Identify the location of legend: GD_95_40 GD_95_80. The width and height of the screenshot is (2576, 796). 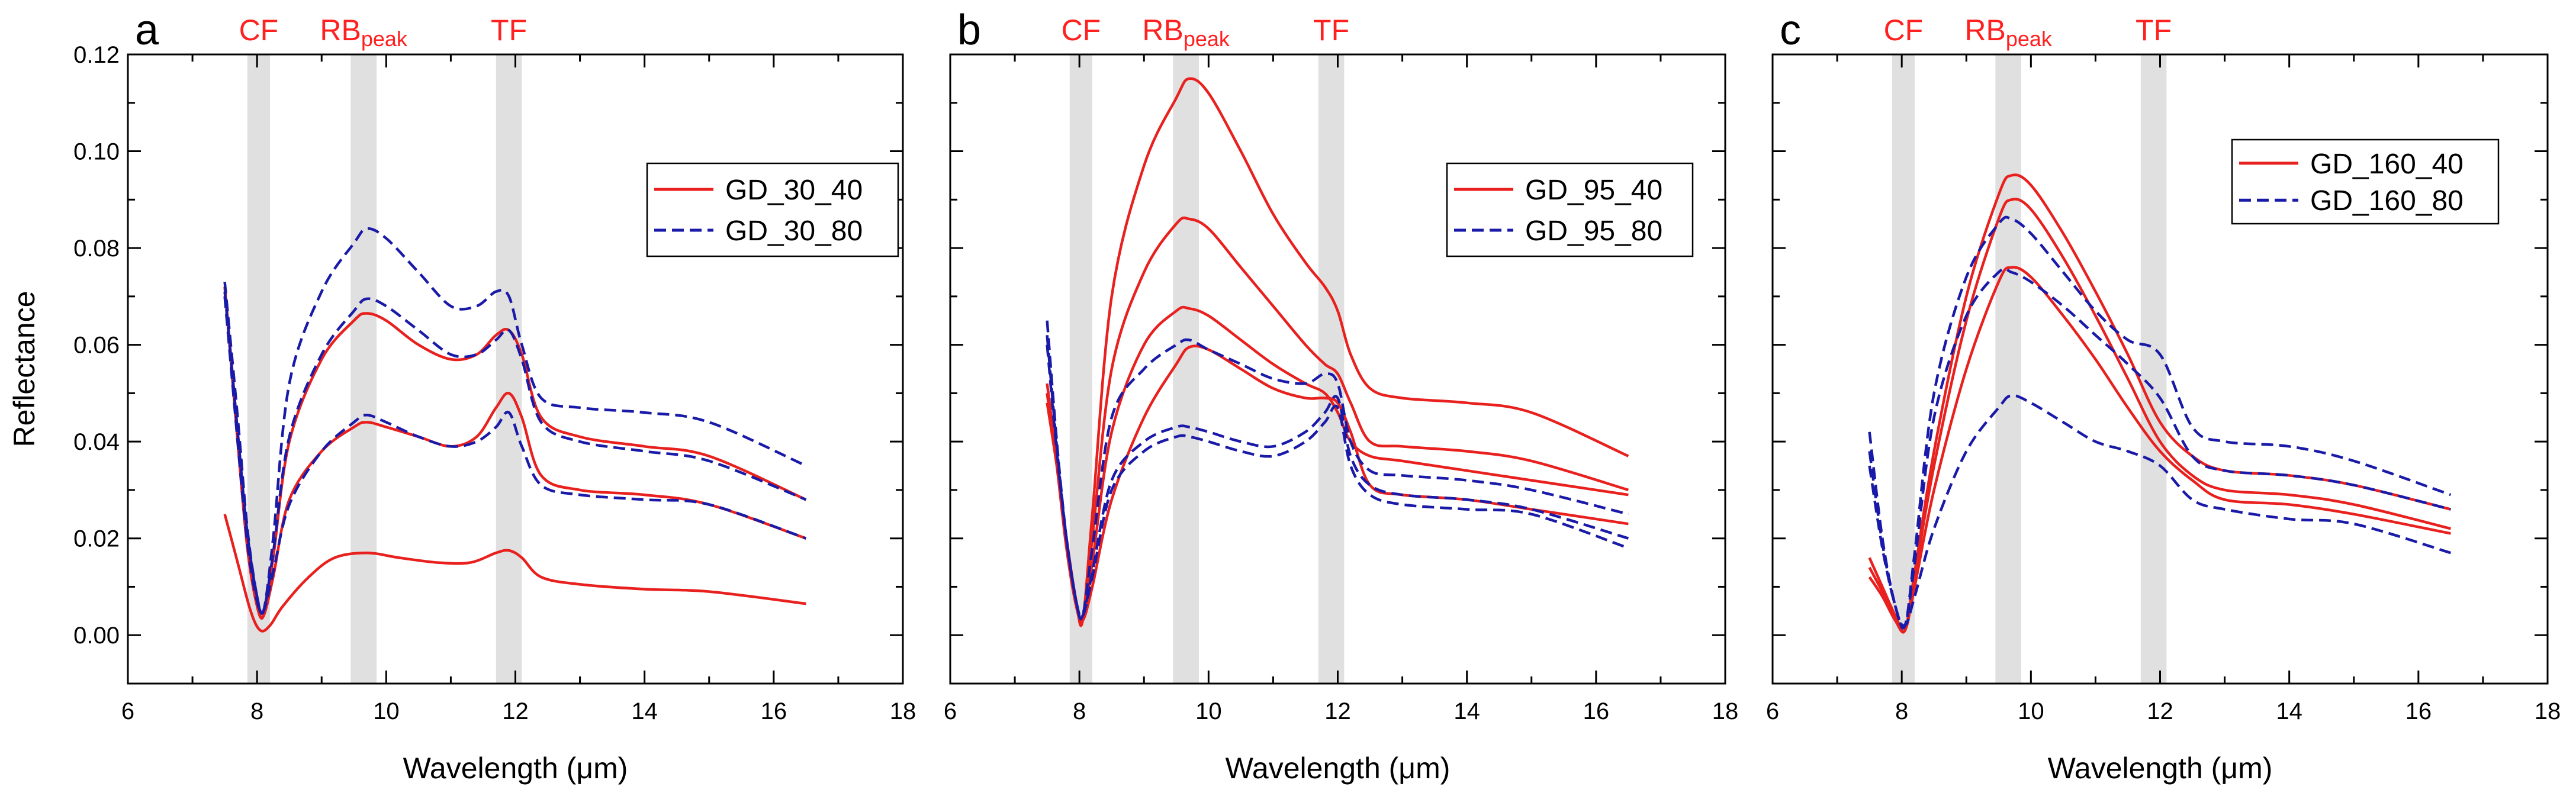
(1570, 209).